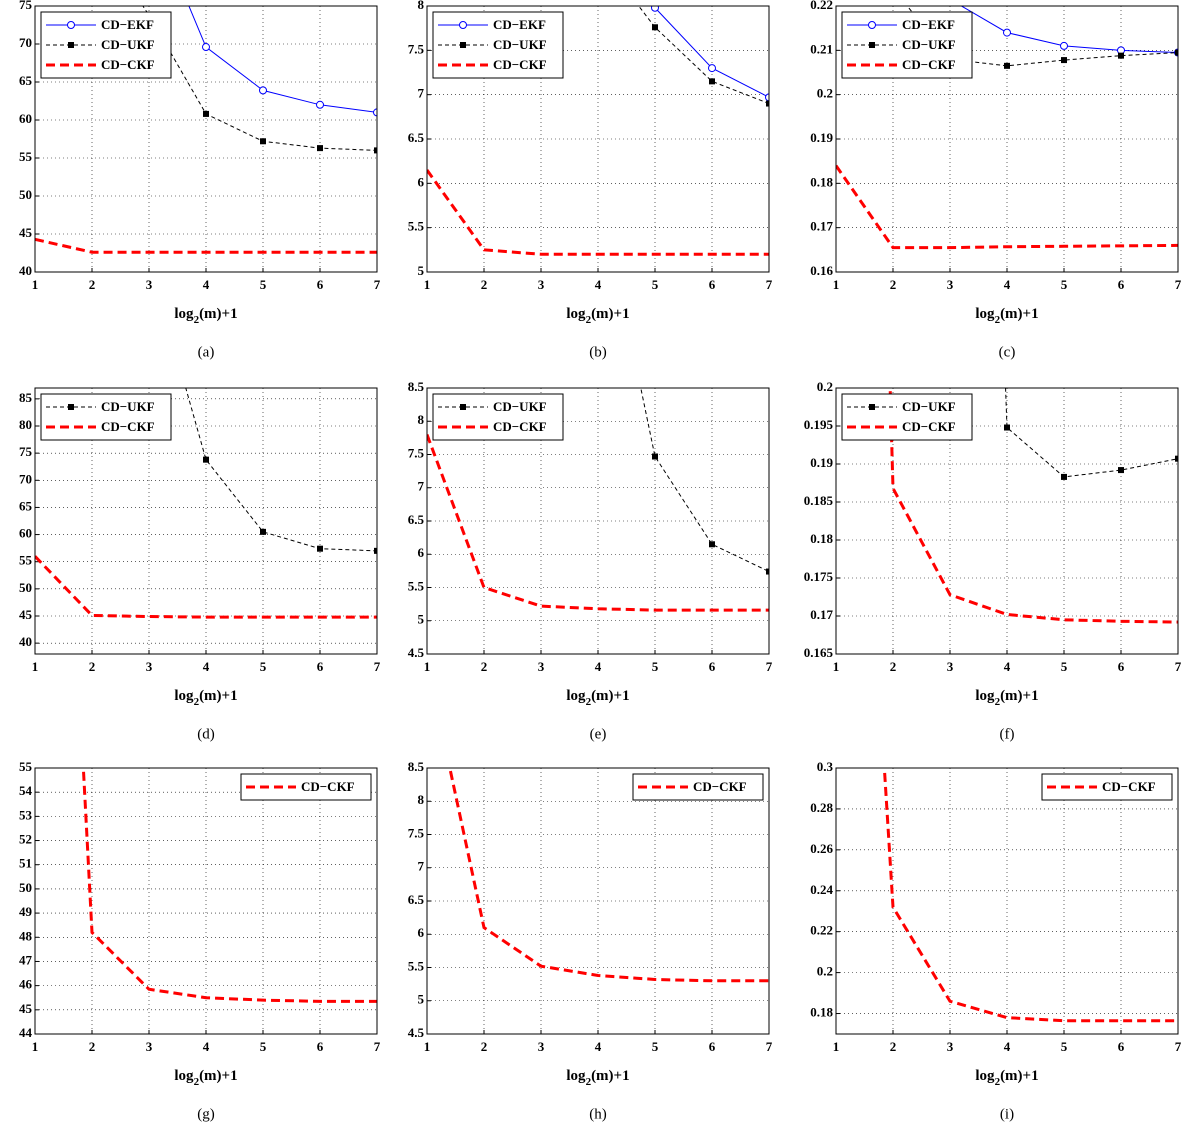  Describe the element at coordinates (25, 863) in the screenshot. I see `y-tick-label: 51` at that location.